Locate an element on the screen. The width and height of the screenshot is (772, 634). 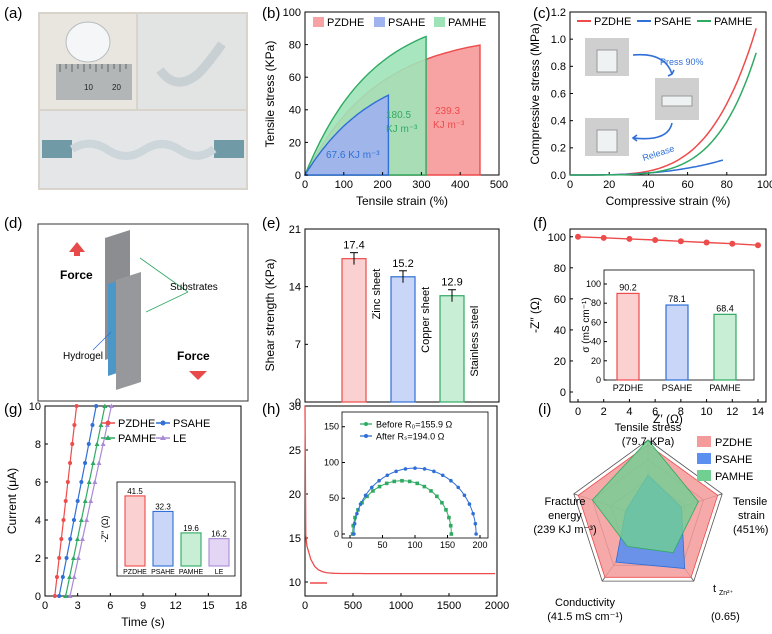
panel-label-a: (a) is located at coordinates (13, 13).